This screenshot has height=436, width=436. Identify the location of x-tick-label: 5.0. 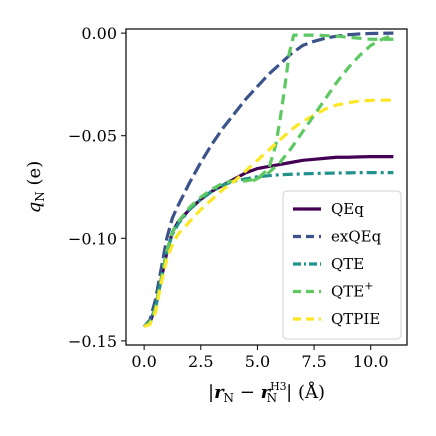
(257, 361).